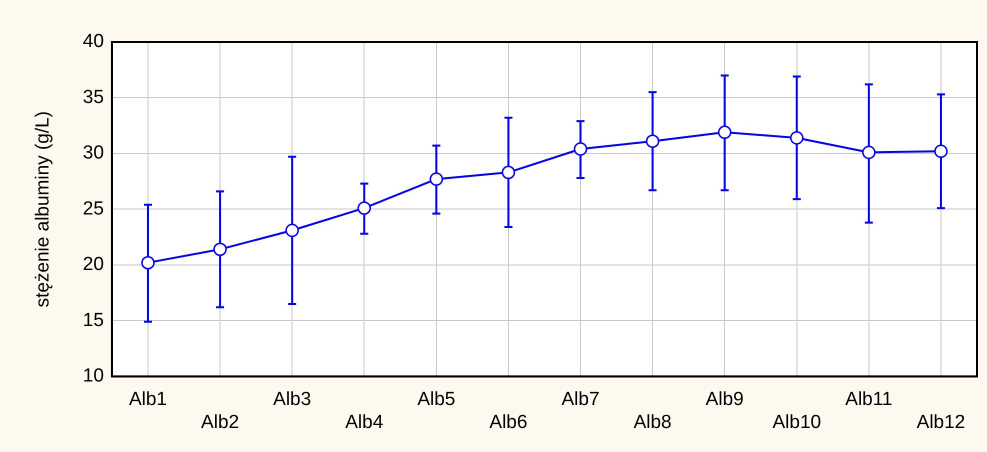 Image resolution: width=987 pixels, height=452 pixels. I want to click on x-tick-label: Alb3, so click(292, 399).